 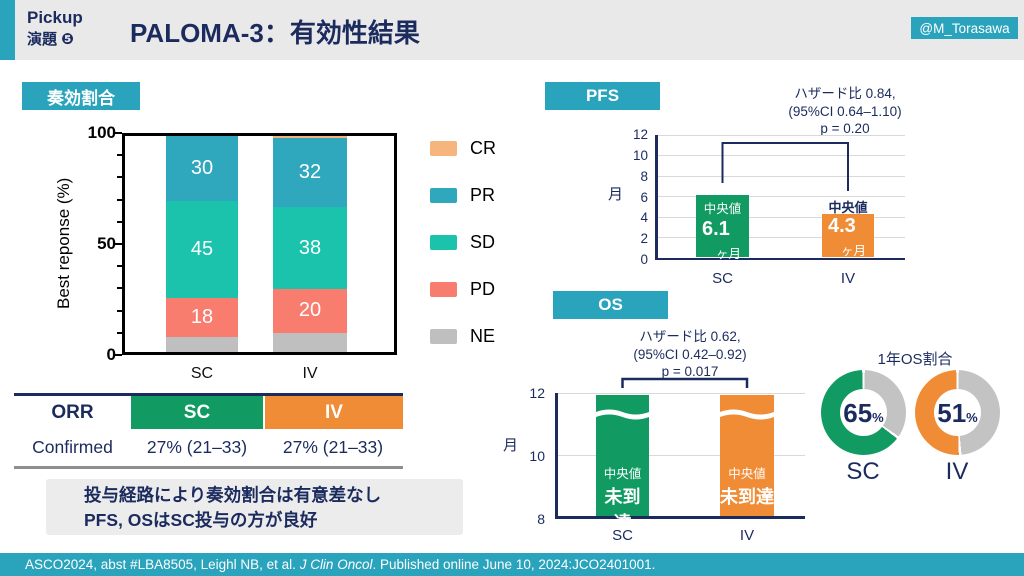 I want to click on table-header-row: ORR SC IV, so click(x=208, y=412).